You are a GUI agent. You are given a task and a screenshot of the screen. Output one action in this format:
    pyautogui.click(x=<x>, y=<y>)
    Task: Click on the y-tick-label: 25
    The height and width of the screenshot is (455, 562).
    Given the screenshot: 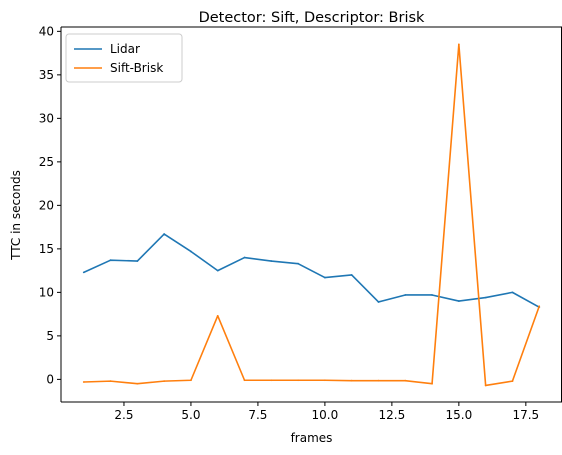 What is the action you would take?
    pyautogui.click(x=46, y=162)
    